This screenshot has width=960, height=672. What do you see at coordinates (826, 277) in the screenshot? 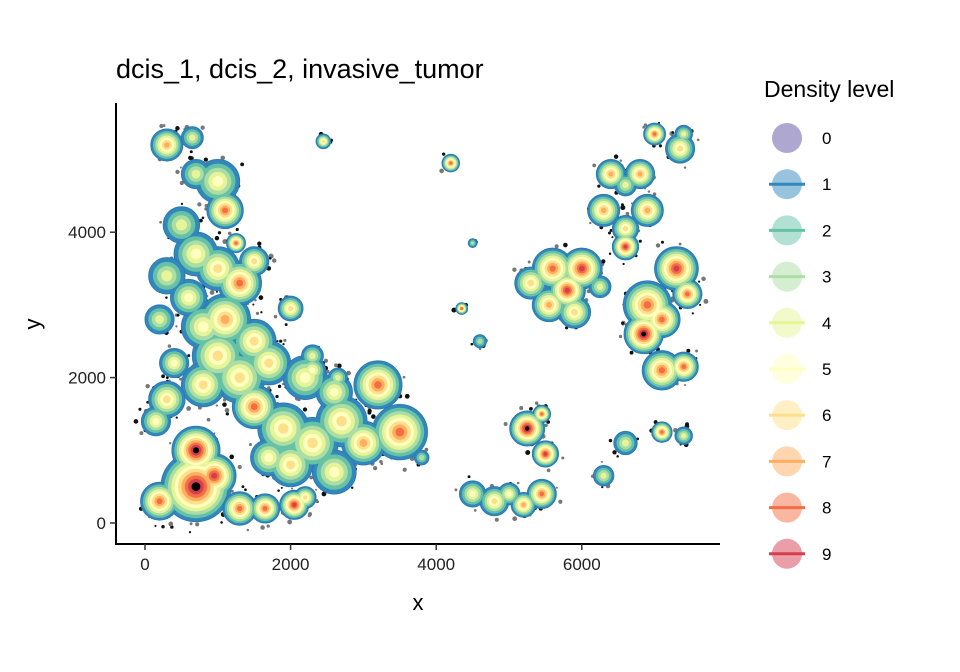
I see `legend-label: 3` at bounding box center [826, 277].